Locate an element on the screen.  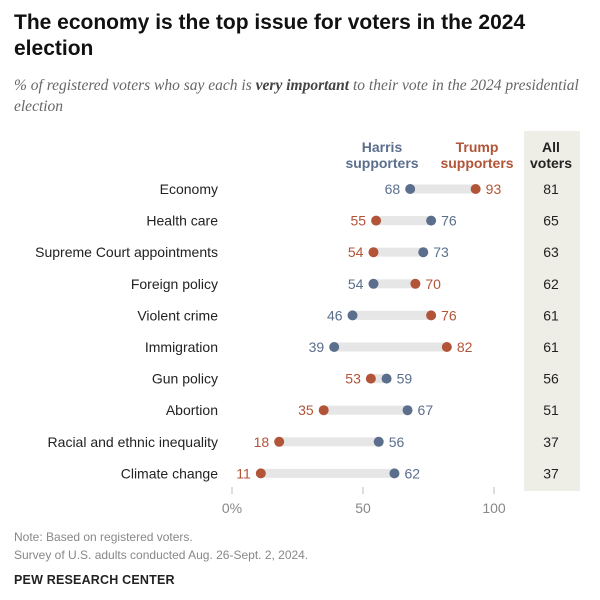
legend-harris-supporters: Harris supporters is located at coordinates (381, 155).